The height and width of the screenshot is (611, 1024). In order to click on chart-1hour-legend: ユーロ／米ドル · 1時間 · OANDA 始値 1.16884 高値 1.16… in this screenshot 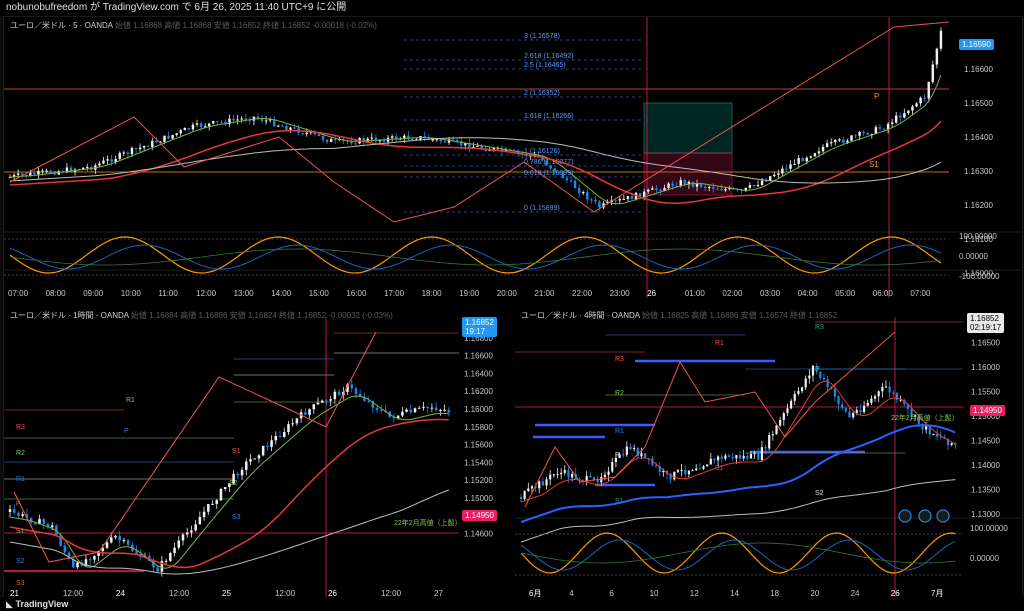, I will do `click(201, 315)`.